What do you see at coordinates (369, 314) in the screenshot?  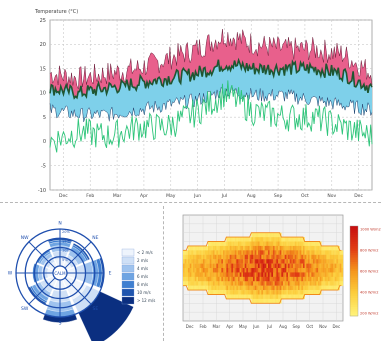 I see `colorbar-label: 200 W/m2` at bounding box center [369, 314].